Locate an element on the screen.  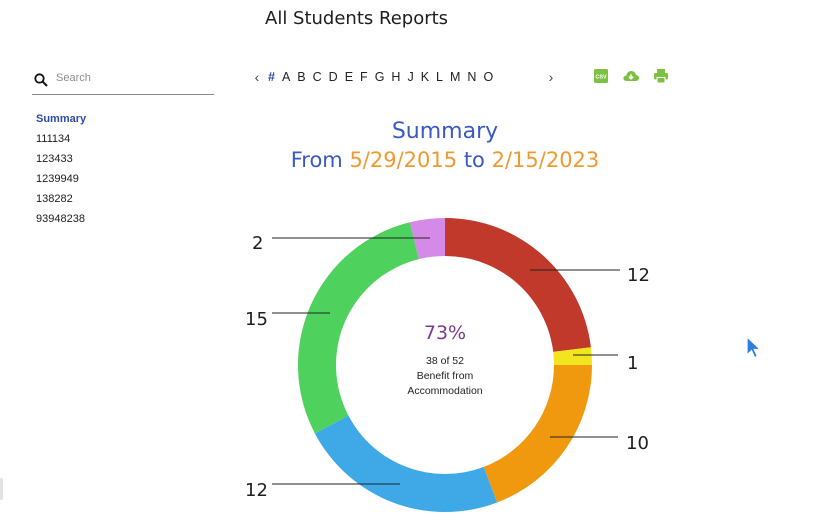
slice-value-label: 10 is located at coordinates (637, 443).